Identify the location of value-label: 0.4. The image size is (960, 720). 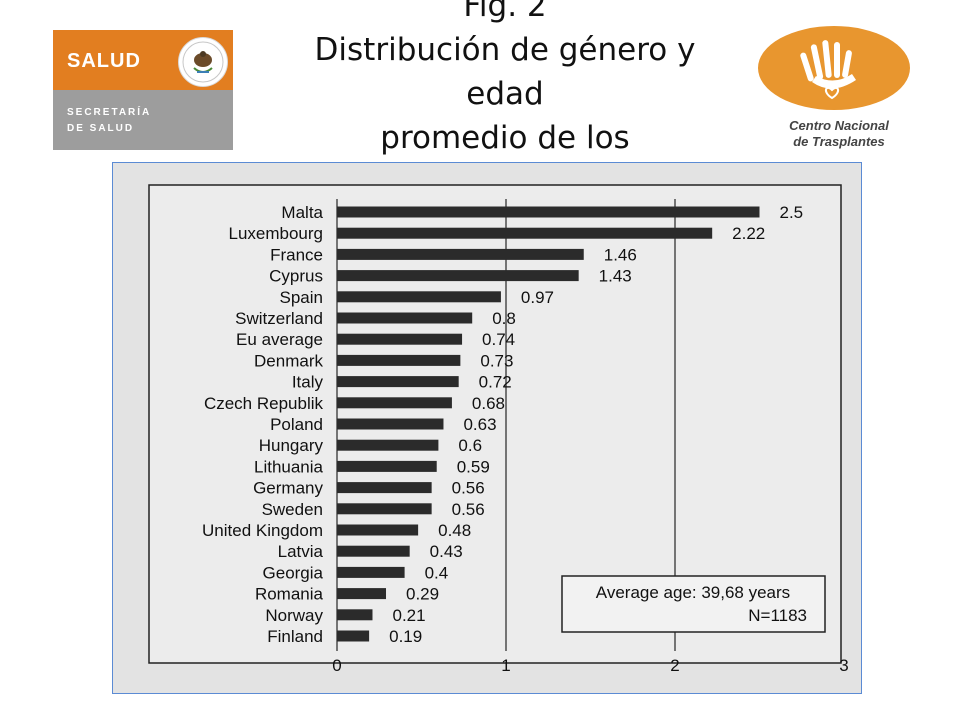
(437, 572).